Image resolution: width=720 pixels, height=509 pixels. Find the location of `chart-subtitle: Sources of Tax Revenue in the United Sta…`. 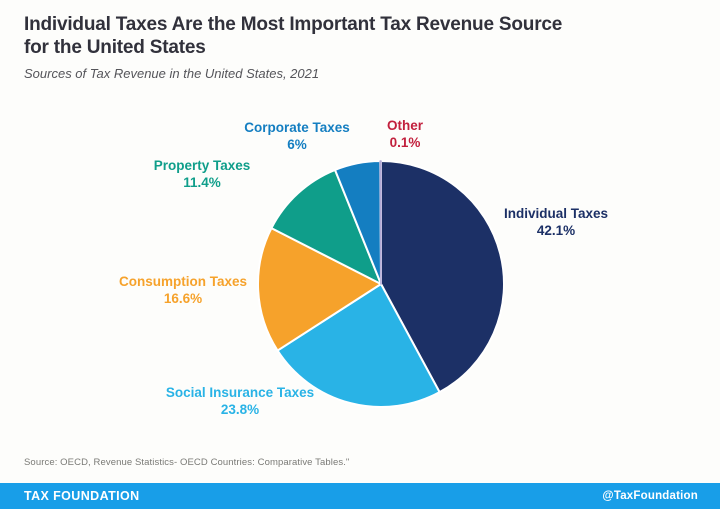

chart-subtitle: Sources of Tax Revenue in the United Sta… is located at coordinates (172, 74).